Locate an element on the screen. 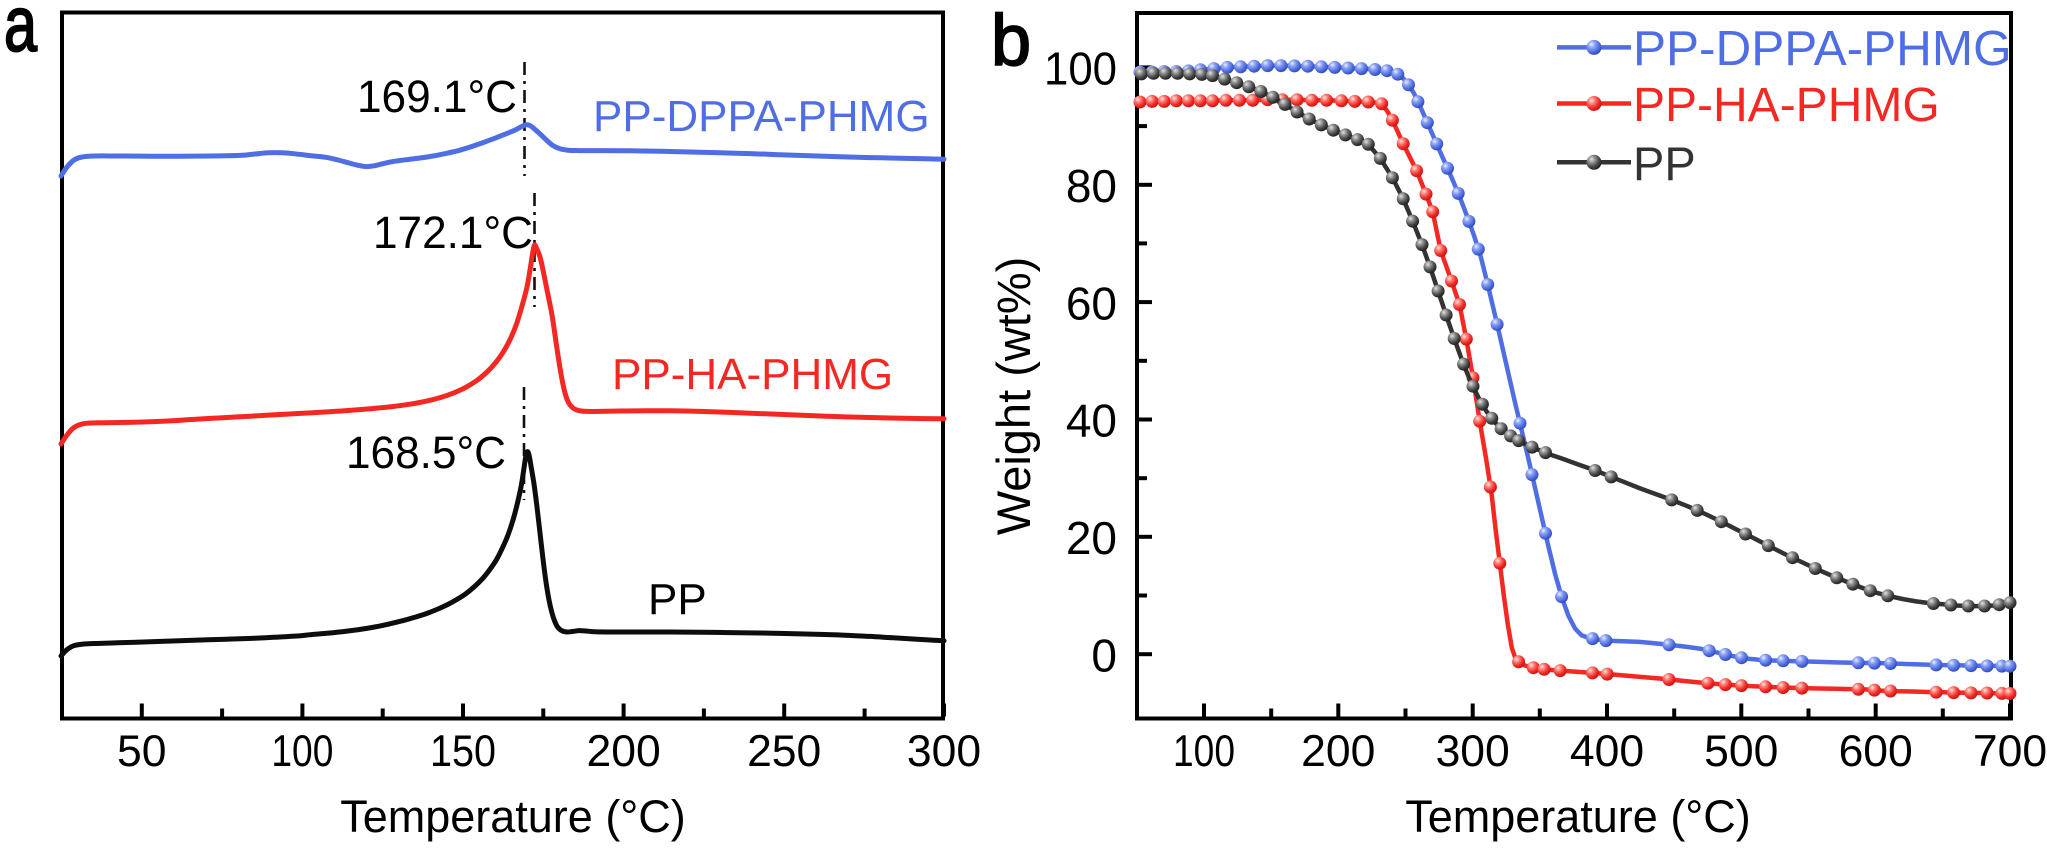 The height and width of the screenshot is (856, 2047). svg-text: 172.1°C is located at coordinates (453, 232).